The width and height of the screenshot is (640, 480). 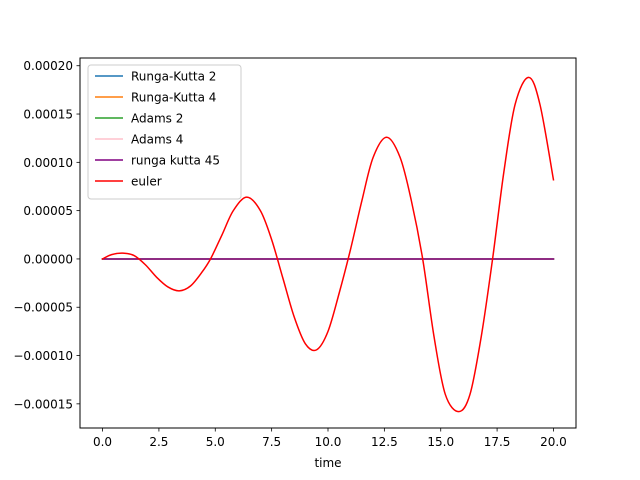 I want to click on x-axis-label: time, so click(x=327, y=463).